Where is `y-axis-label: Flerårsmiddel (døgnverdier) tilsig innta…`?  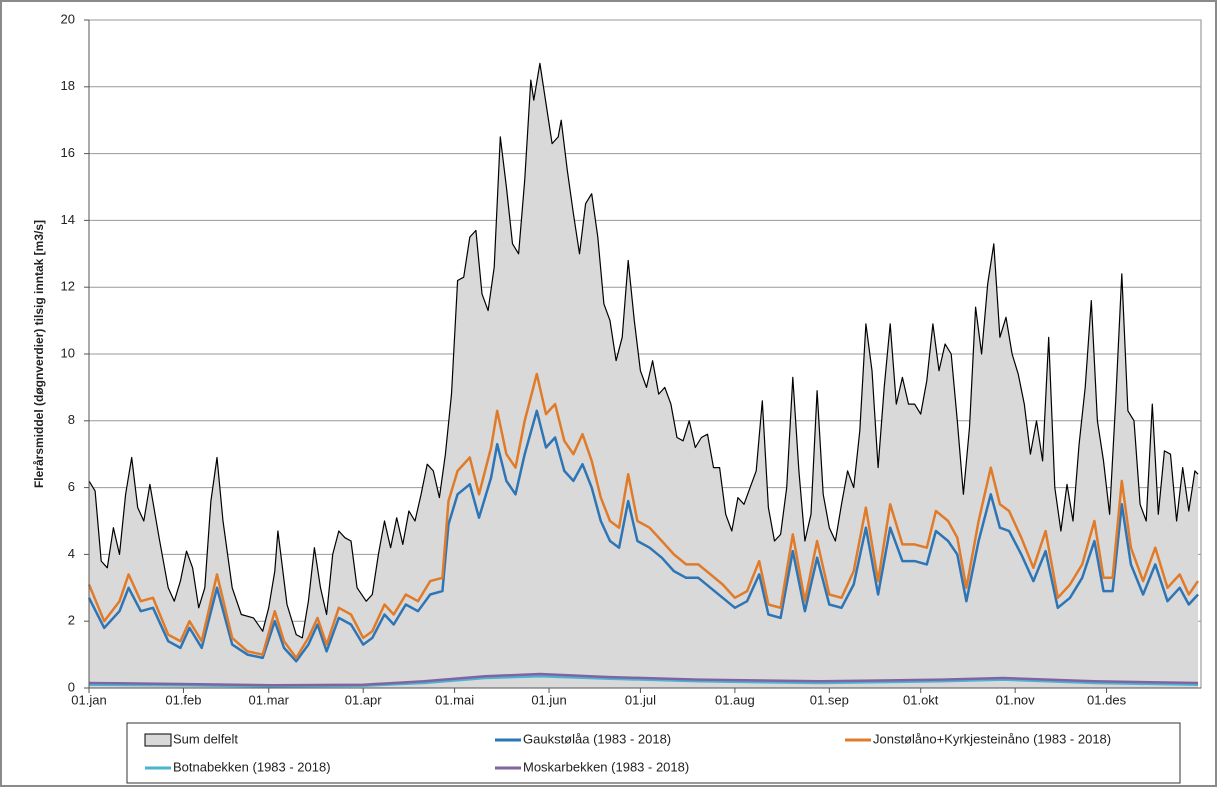
y-axis-label: Flerårsmiddel (døgnverdier) tilsig innta… is located at coordinates (39, 354).